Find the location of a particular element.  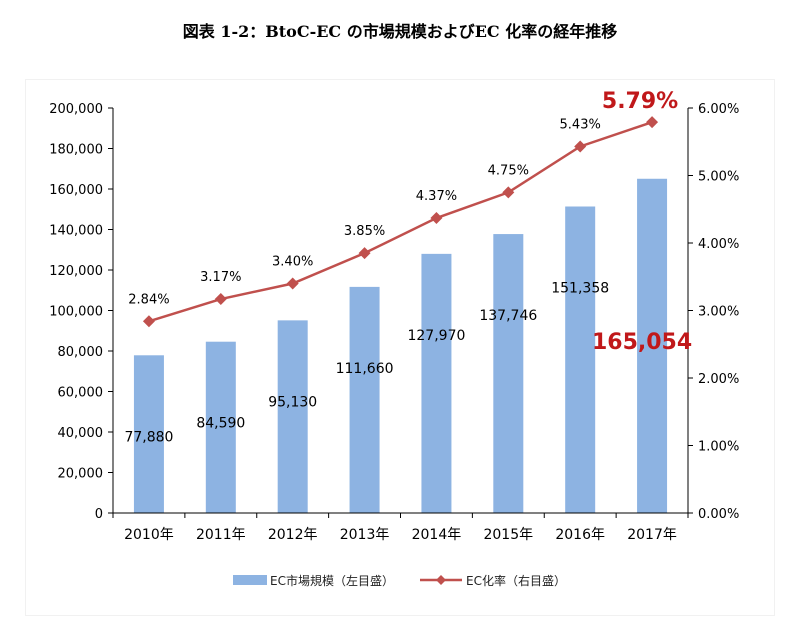

bar-value-label-highlight: 165,054 is located at coordinates (642, 342).